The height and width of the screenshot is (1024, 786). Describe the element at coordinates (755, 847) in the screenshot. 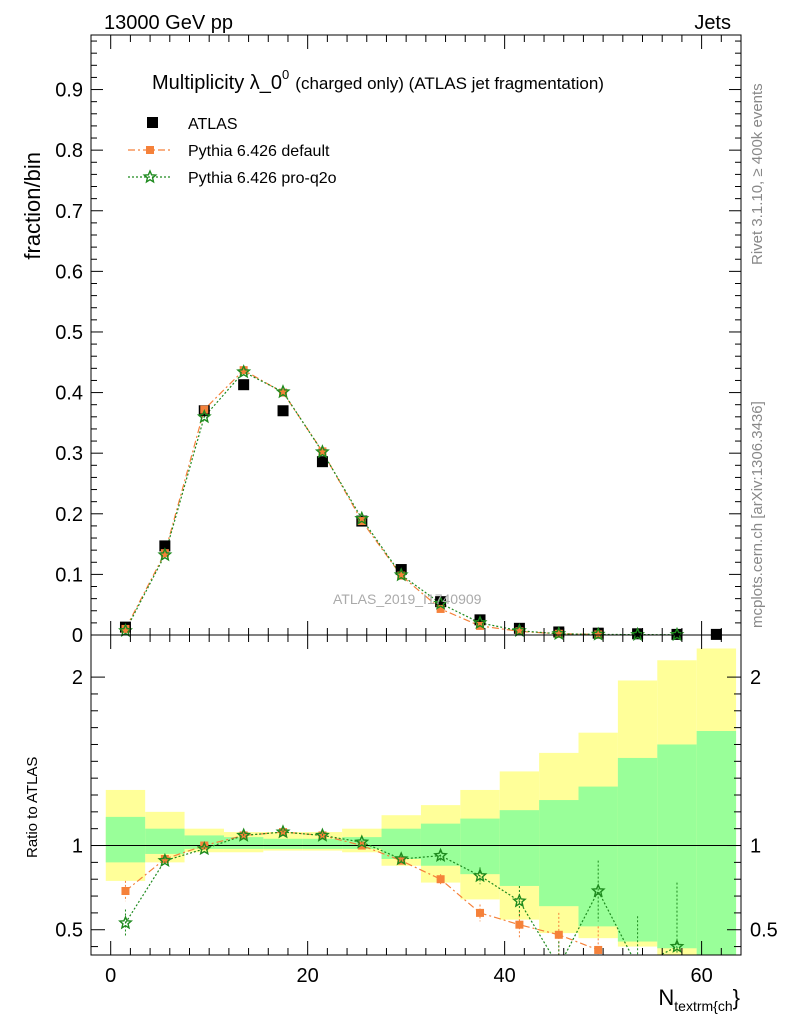

I see `ratio-ytick-label-right: 1` at that location.